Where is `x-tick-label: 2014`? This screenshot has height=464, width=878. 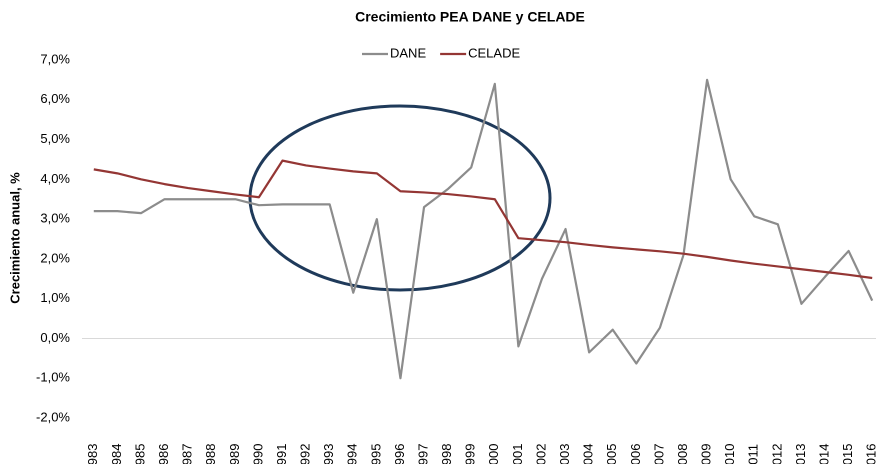
x-tick-label: 2014 is located at coordinates (823, 454).